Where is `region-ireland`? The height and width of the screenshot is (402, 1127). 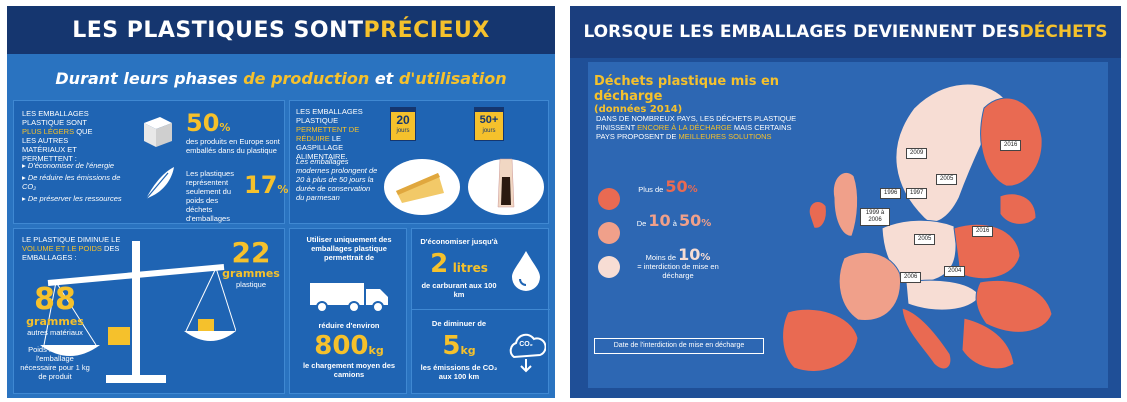 region-ireland is located at coordinates (817, 215).